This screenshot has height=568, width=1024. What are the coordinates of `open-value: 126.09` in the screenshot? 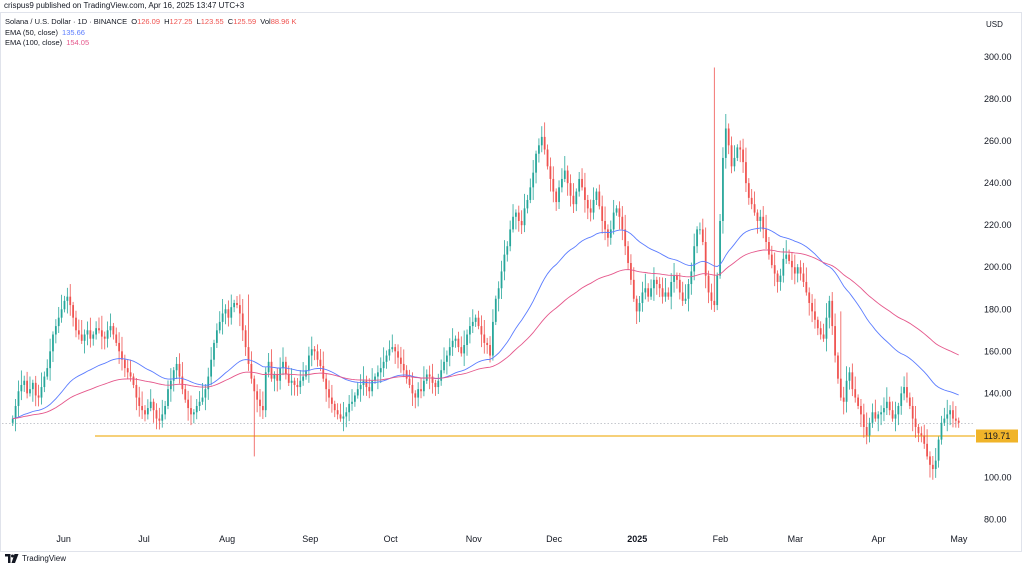 It's located at (149, 21).